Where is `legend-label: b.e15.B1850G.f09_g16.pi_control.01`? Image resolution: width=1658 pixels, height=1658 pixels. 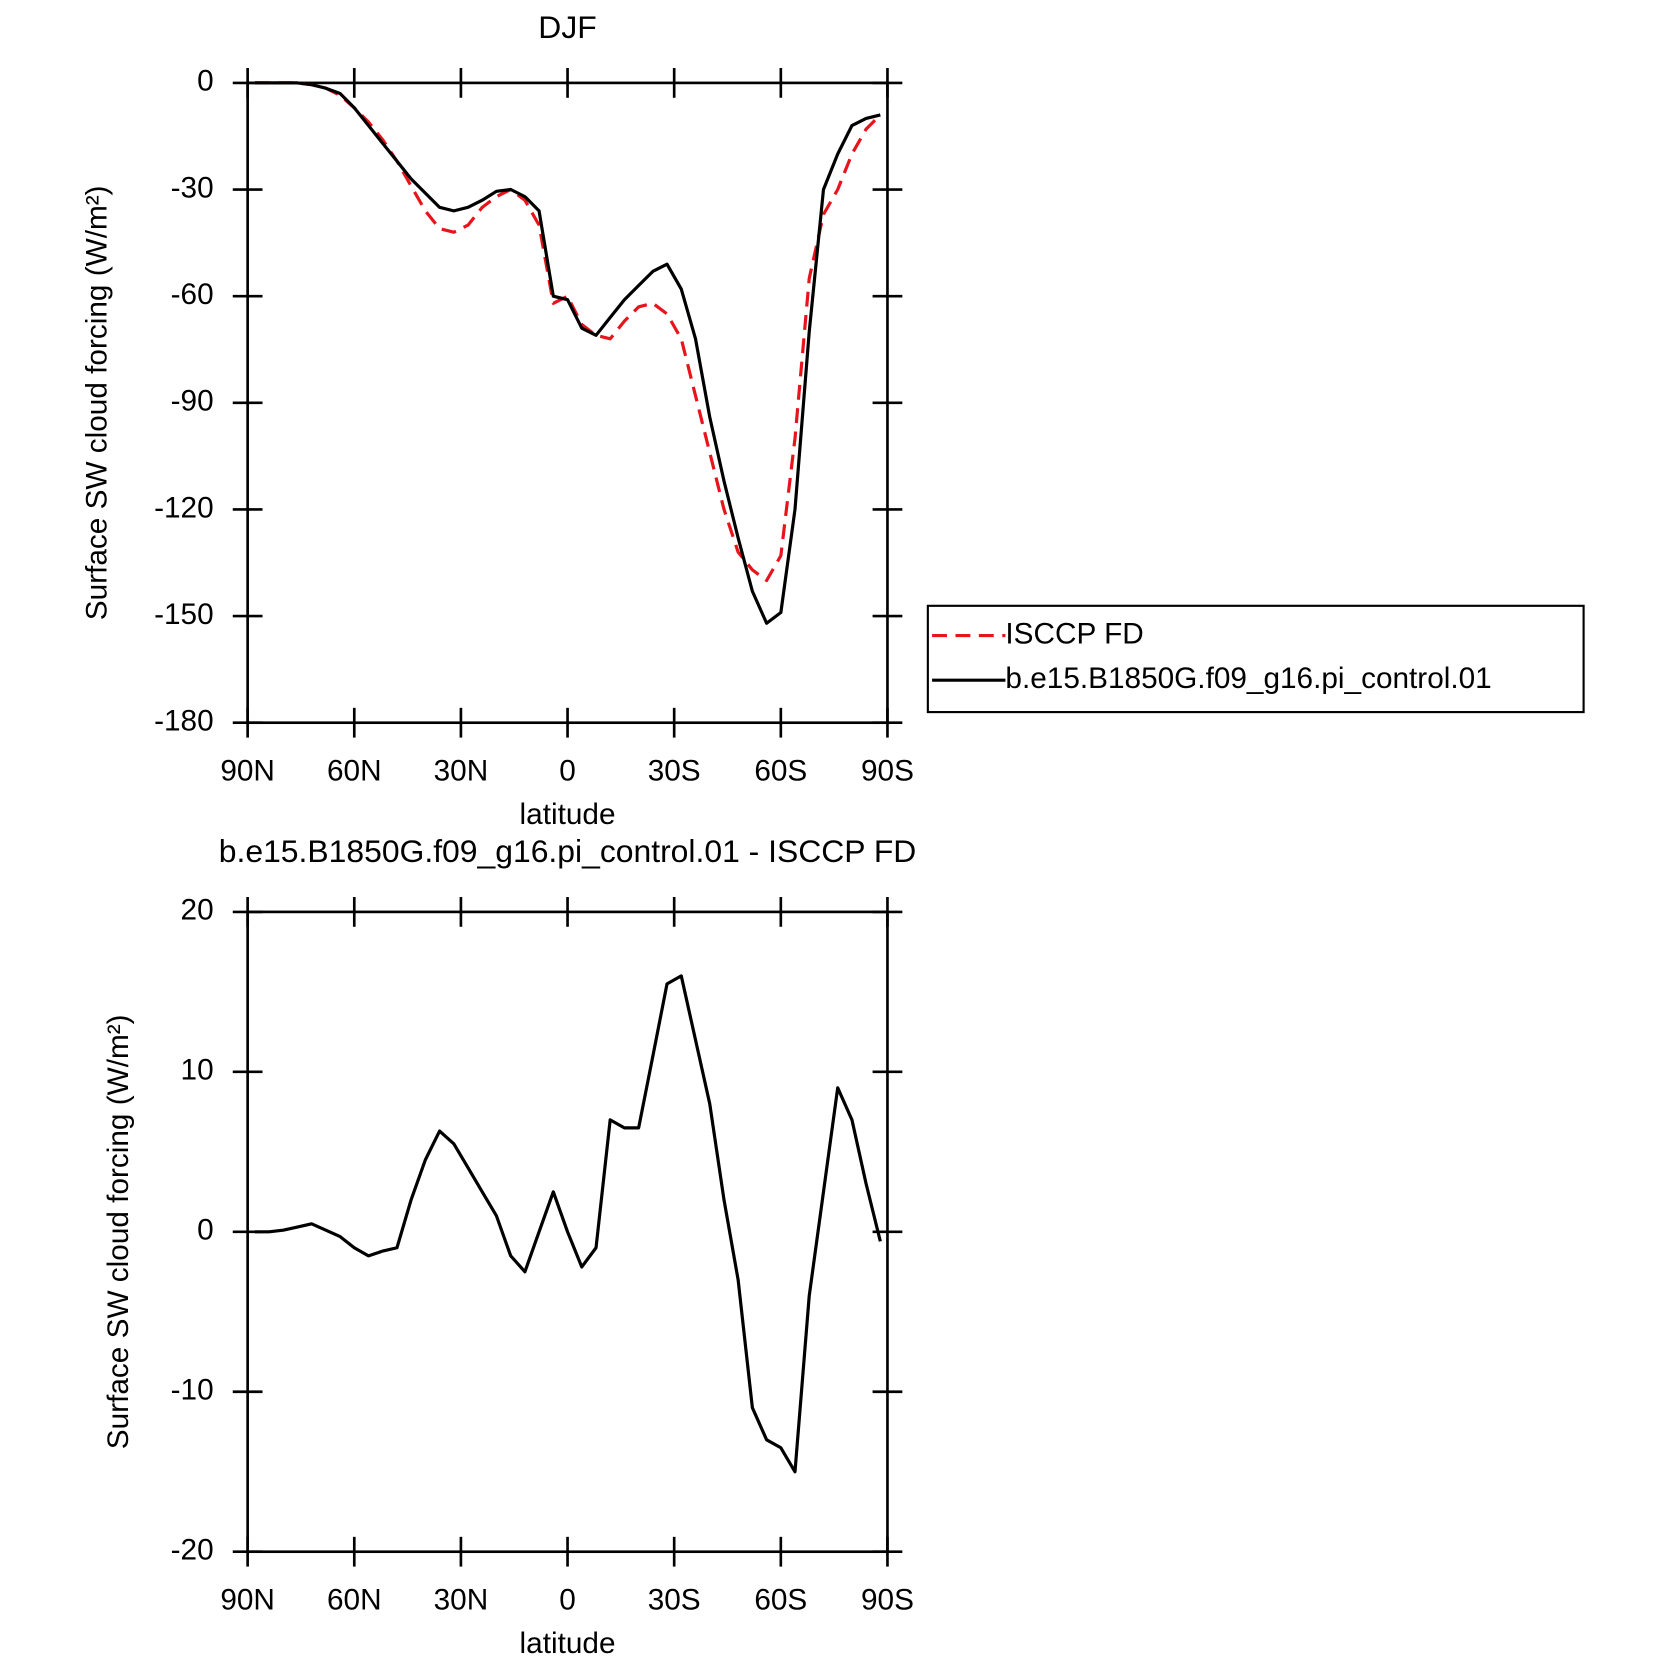 legend-label: b.e15.B1850G.f09_g16.pi_control.01 is located at coordinates (1248, 678).